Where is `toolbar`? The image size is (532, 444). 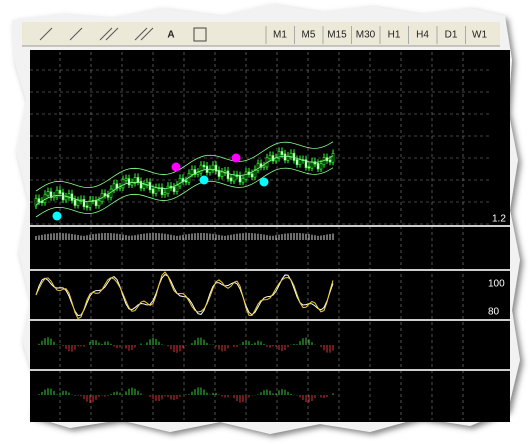
toolbar is located at coordinates (261, 34).